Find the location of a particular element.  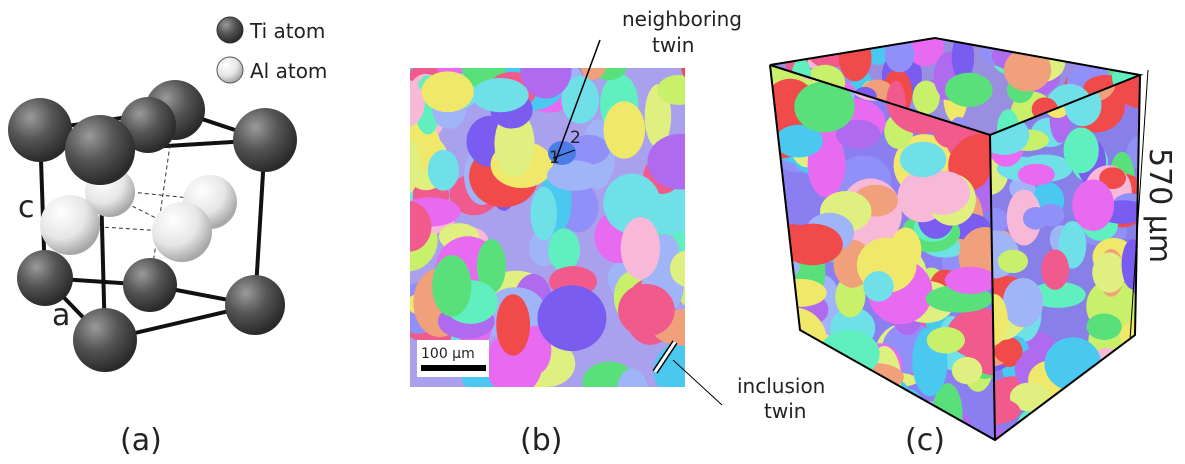

al-atoms is located at coordinates (138, 214).